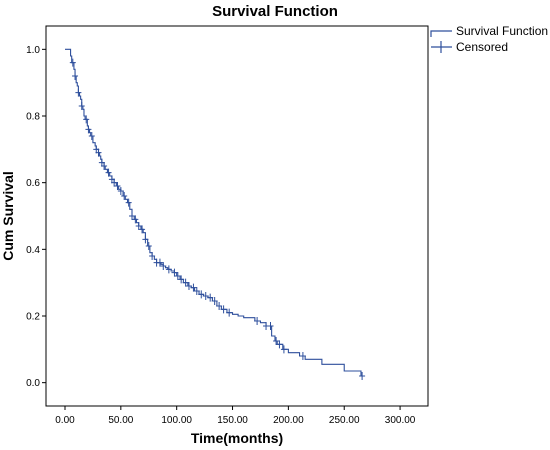  What do you see at coordinates (176, 420) in the screenshot?
I see `x-tick-label: 100.00` at bounding box center [176, 420].